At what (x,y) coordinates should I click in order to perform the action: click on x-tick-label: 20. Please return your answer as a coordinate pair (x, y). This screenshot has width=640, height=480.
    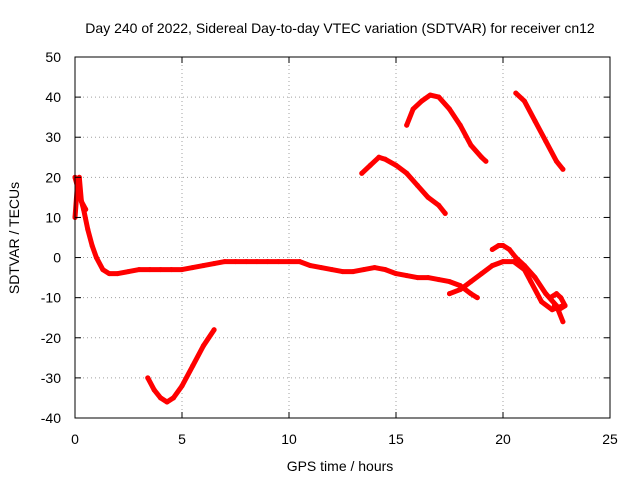
    Looking at the image, I should click on (503, 439).